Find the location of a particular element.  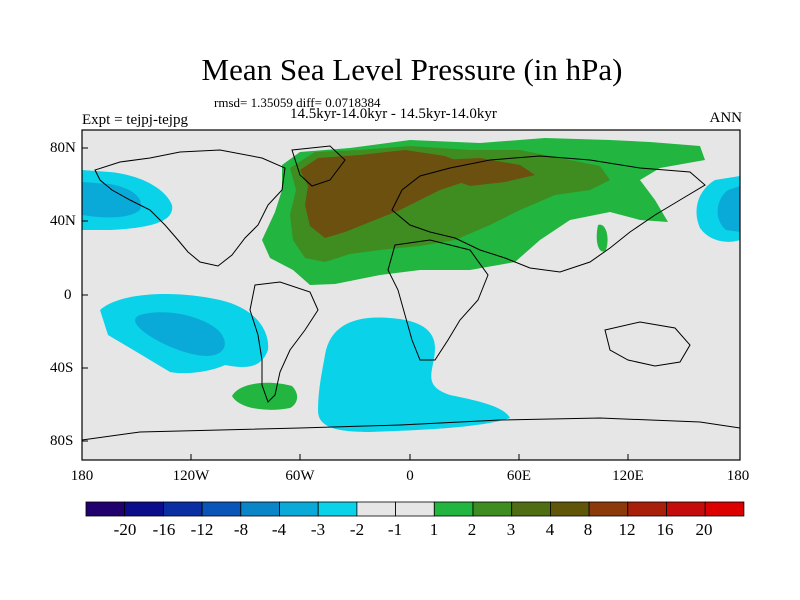

lat-label-80n: 80N is located at coordinates (63, 148).